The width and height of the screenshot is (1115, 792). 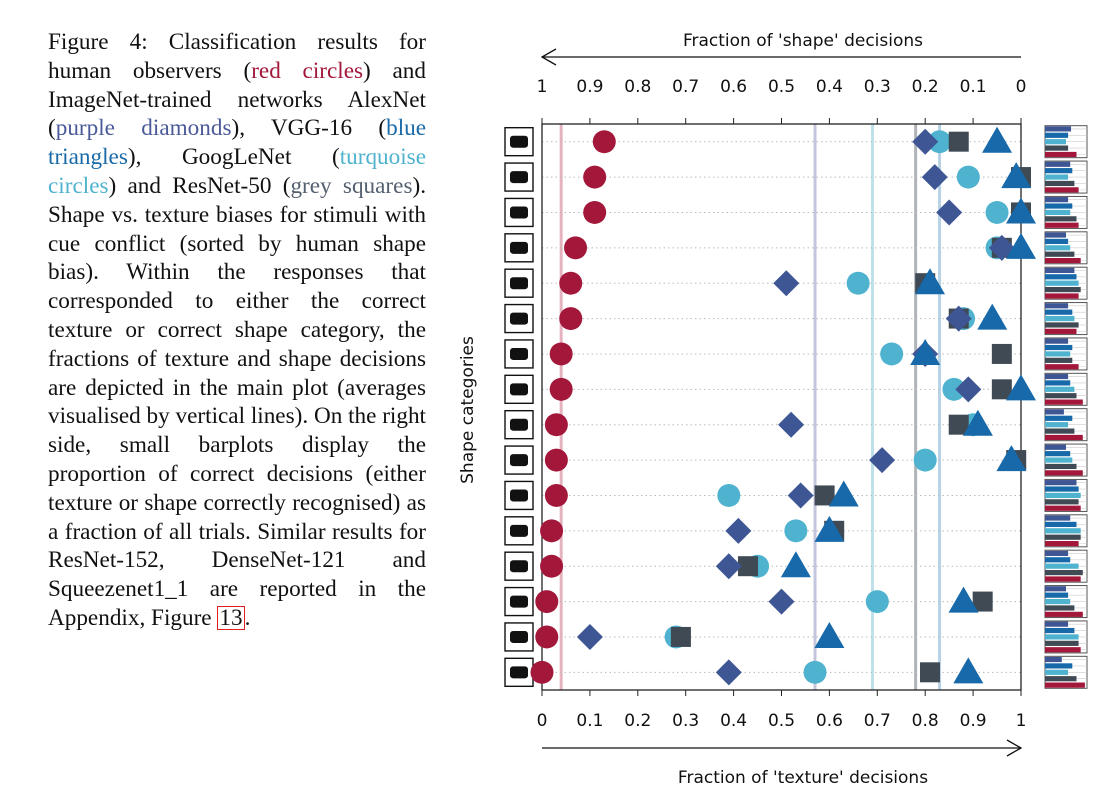 What do you see at coordinates (1066, 566) in the screenshot?
I see `accuracy-barplot-bottle` at bounding box center [1066, 566].